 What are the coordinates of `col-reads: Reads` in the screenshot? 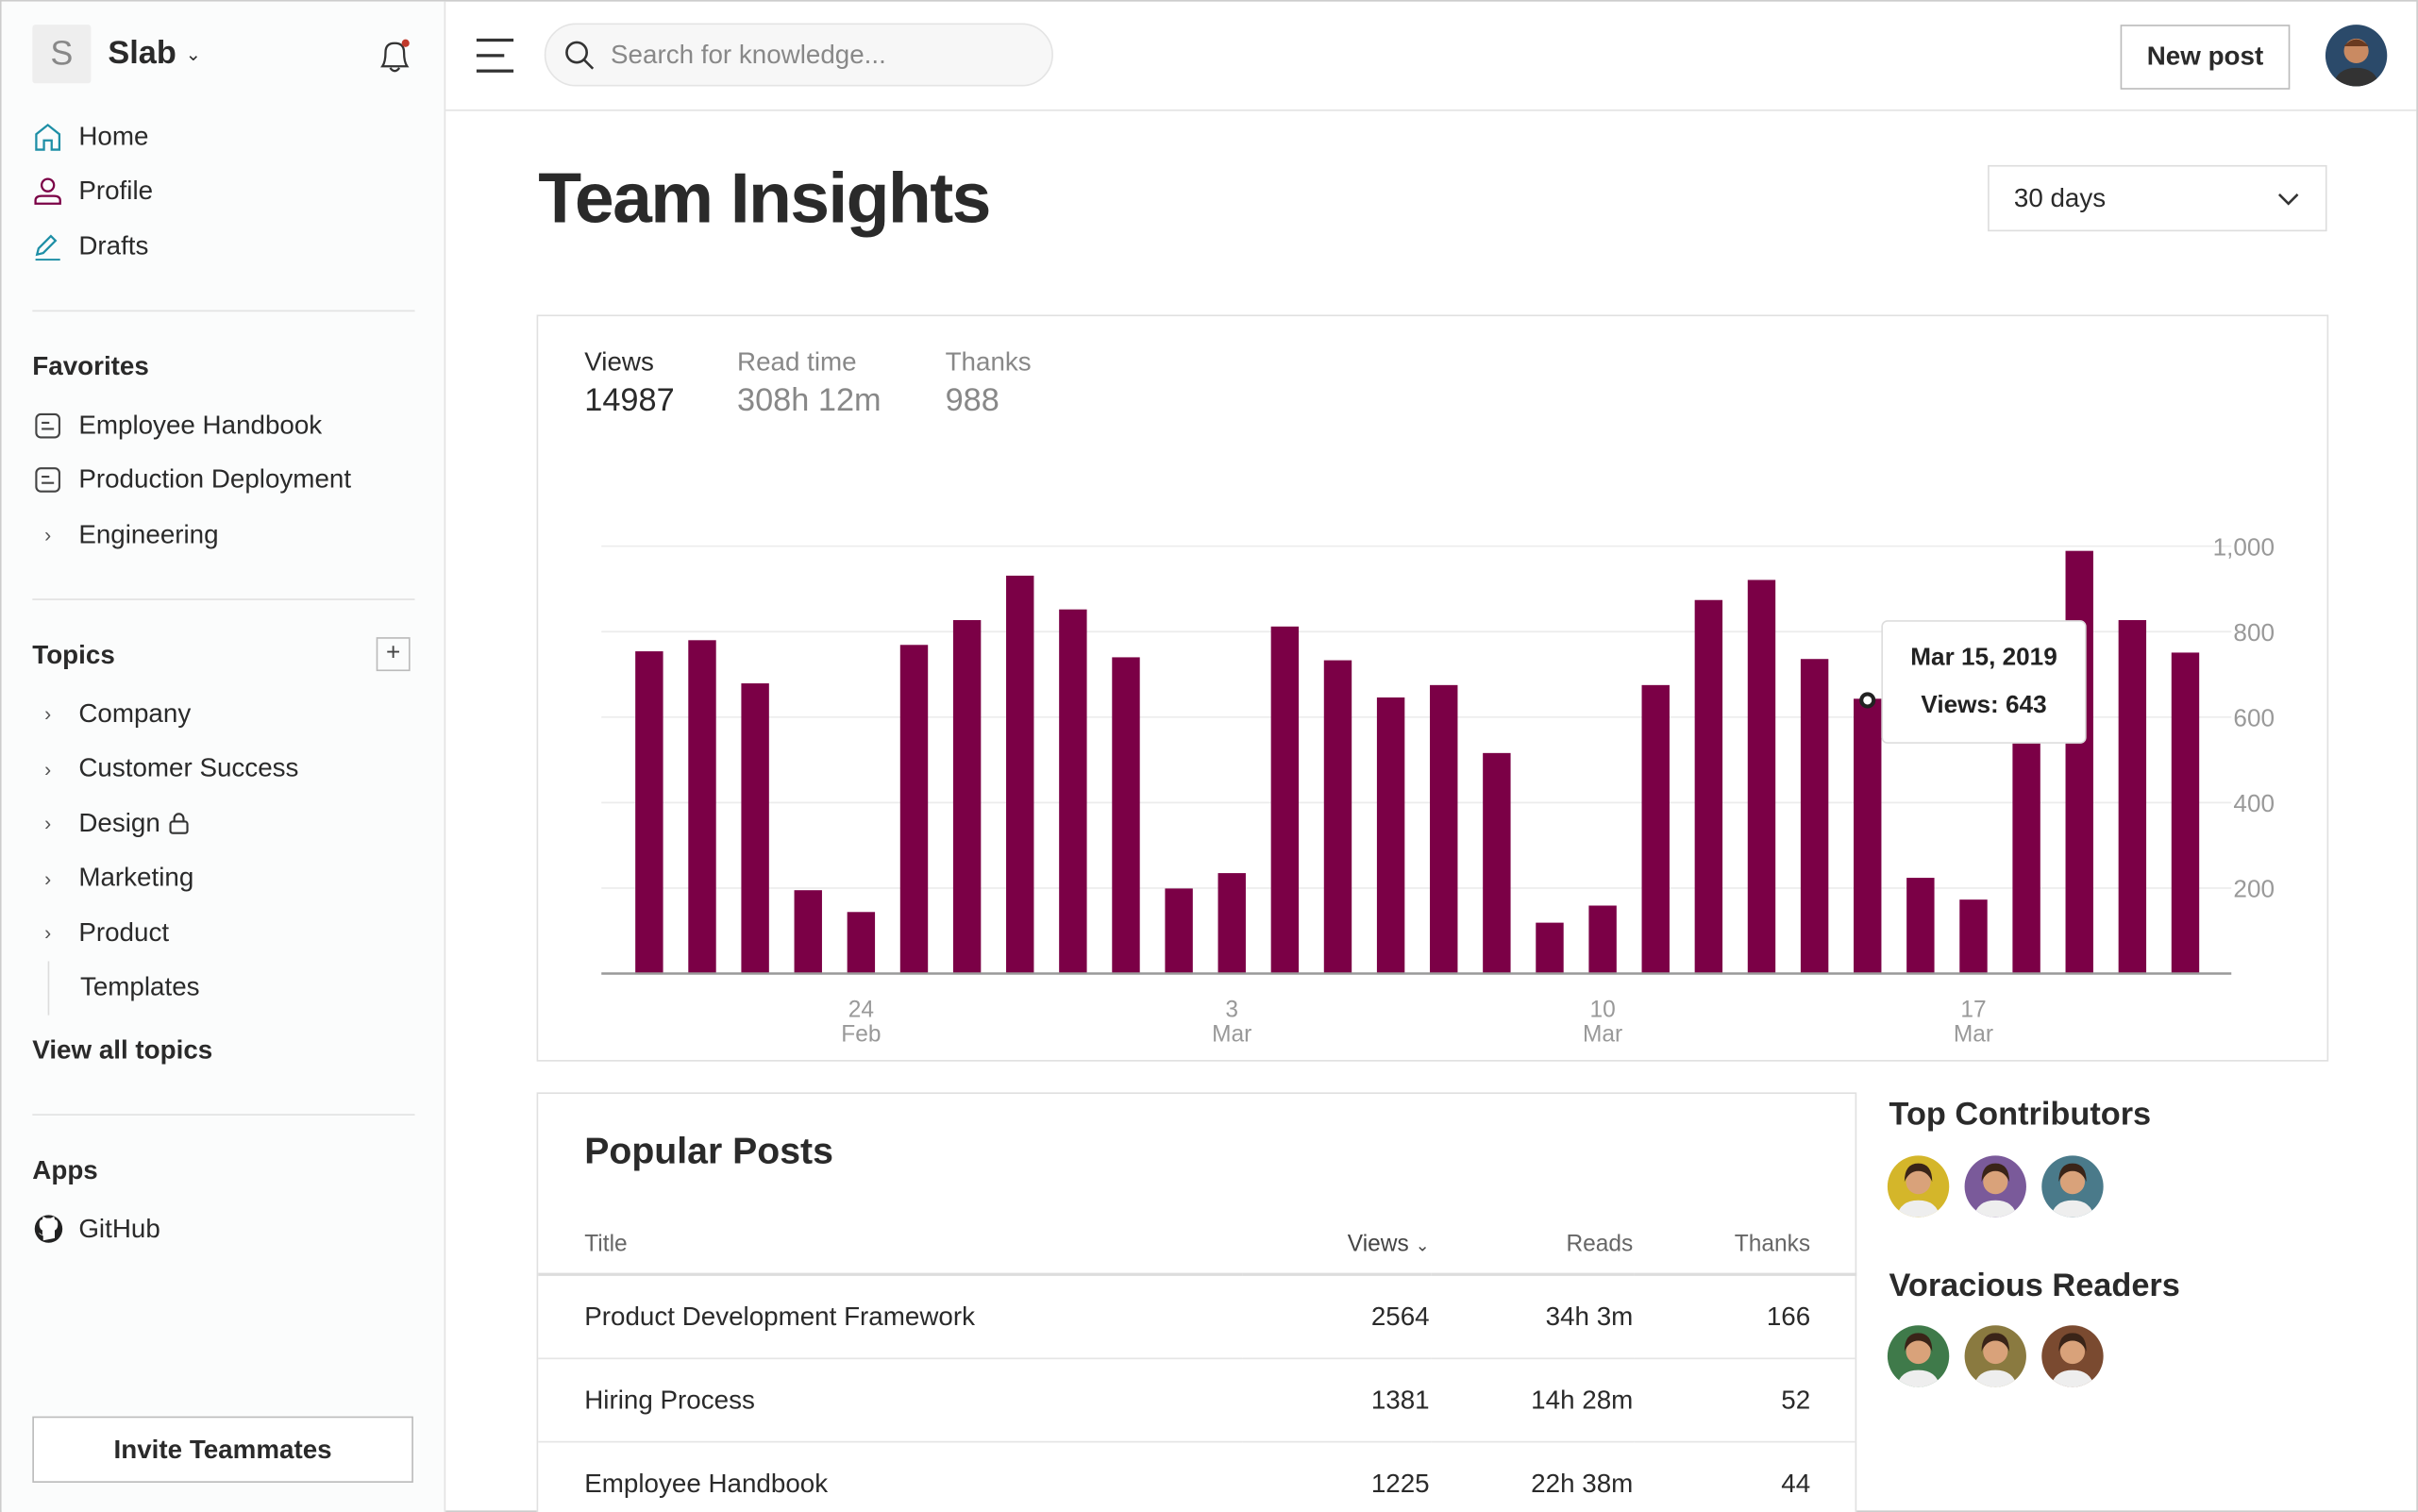 It's located at (1533, 1245).